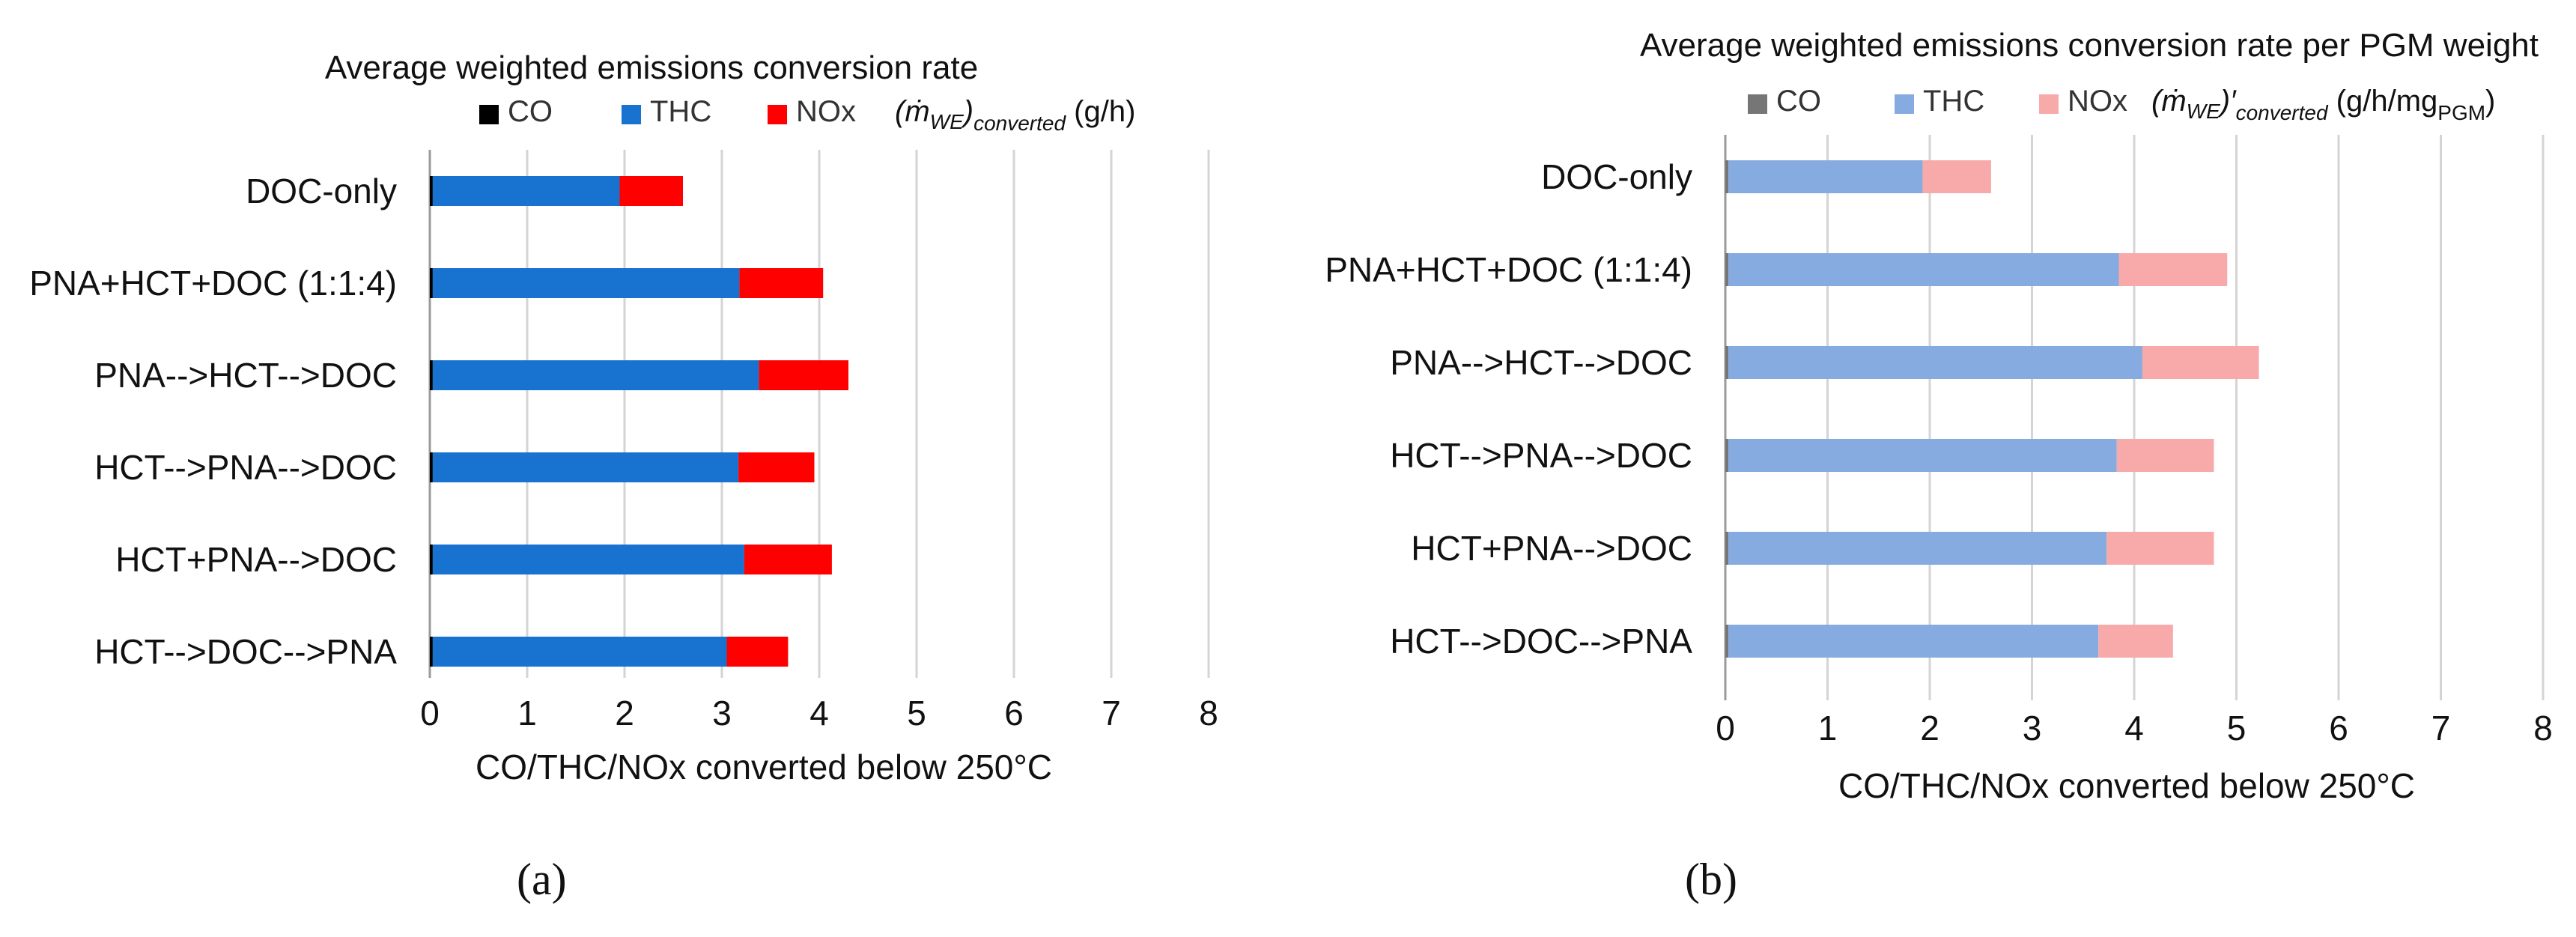 Image resolution: width=2576 pixels, height=937 pixels. Describe the element at coordinates (542, 880) in the screenshot. I see `caption-a: (a)` at that location.